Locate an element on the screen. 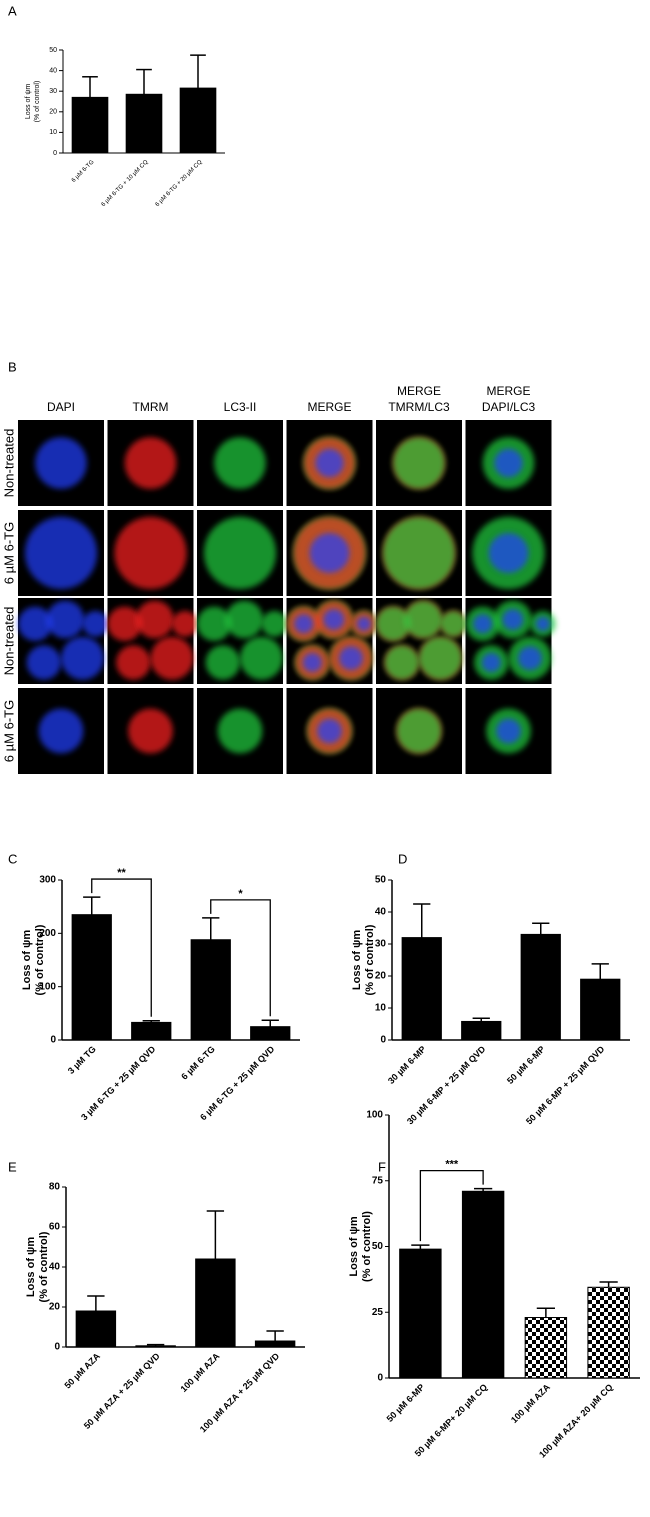 Image resolution: width=650 pixels, height=1517 pixels. panel-label: E is located at coordinates (12, 1166).